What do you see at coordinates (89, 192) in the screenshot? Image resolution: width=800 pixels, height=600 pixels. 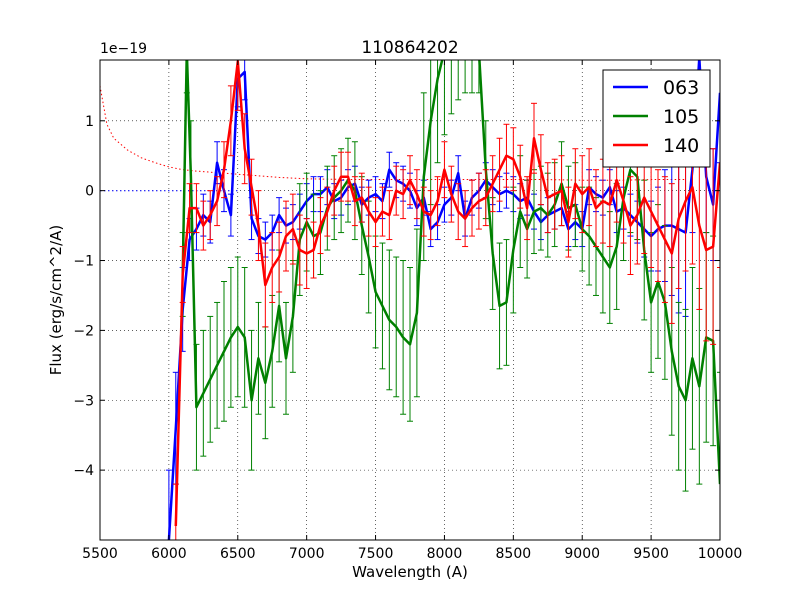 I see `y-tick-label: 0` at bounding box center [89, 192].